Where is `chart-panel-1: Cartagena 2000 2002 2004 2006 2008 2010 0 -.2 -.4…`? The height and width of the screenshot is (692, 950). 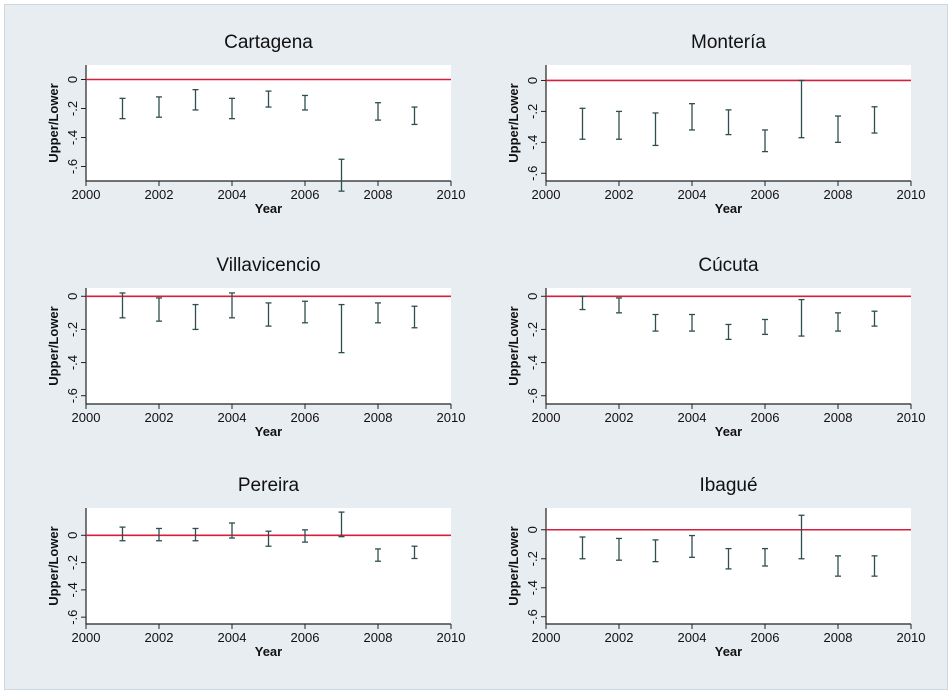
chart-panel-1: Cartagena 2000 2002 2004 2006 2008 2010 0 -.2 -.4… is located at coordinates (255, 124).